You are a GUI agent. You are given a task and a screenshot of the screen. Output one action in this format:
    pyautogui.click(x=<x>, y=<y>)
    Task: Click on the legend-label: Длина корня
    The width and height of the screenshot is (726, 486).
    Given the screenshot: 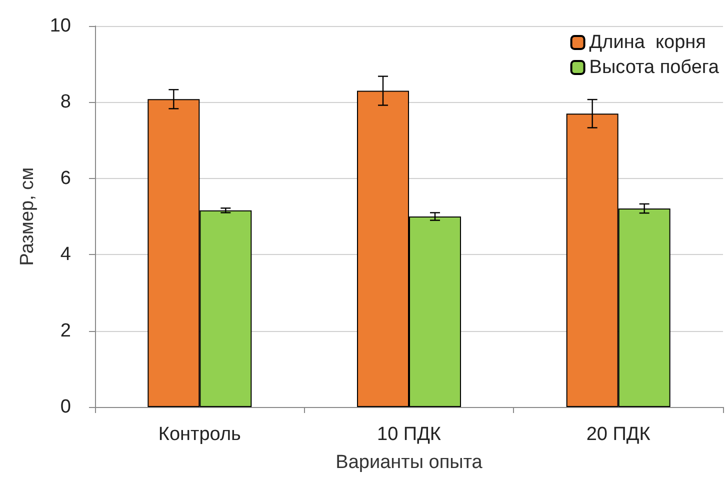 What is the action you would take?
    pyautogui.click(x=647, y=42)
    